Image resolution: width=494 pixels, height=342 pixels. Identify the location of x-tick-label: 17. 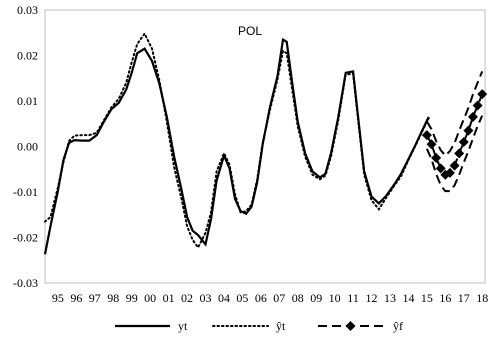
(464, 298).